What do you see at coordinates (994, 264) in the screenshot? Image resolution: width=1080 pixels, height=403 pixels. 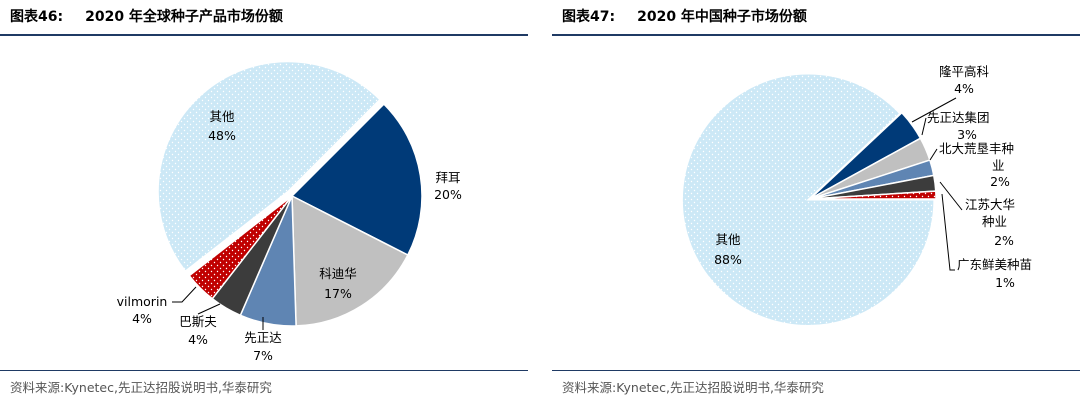 I see `slice-label: 广东鲜美种苗` at bounding box center [994, 264].